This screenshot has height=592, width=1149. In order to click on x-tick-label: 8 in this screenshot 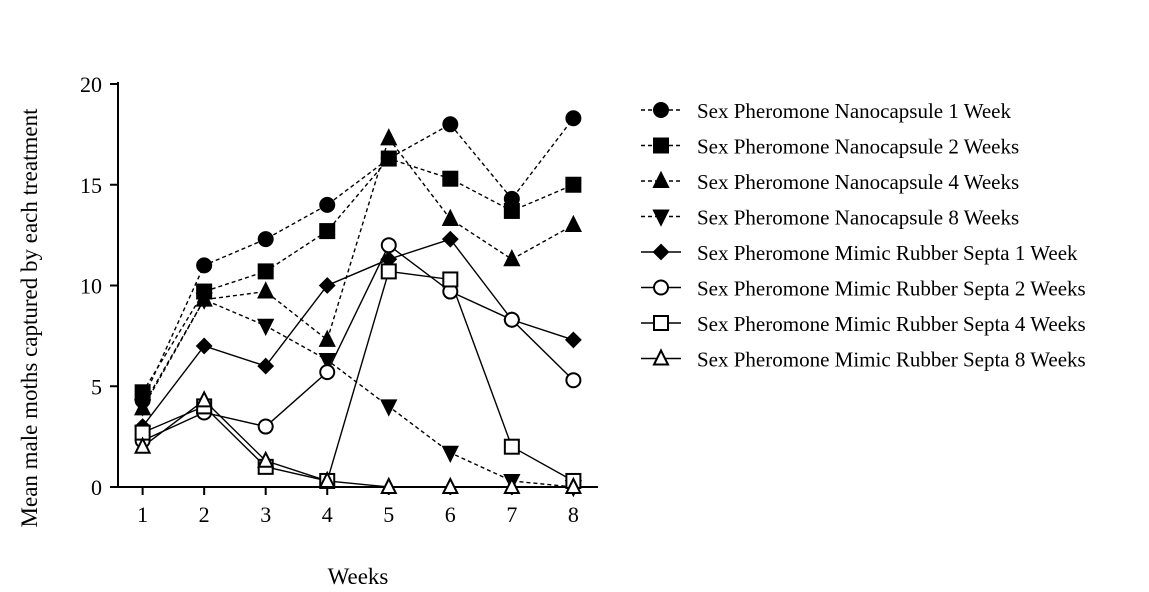, I will do `click(573, 514)`.